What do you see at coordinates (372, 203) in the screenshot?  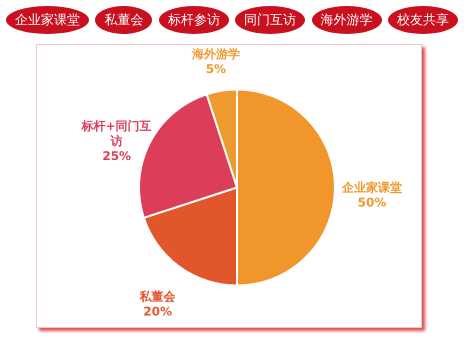 I see `data-label: 50%` at bounding box center [372, 203].